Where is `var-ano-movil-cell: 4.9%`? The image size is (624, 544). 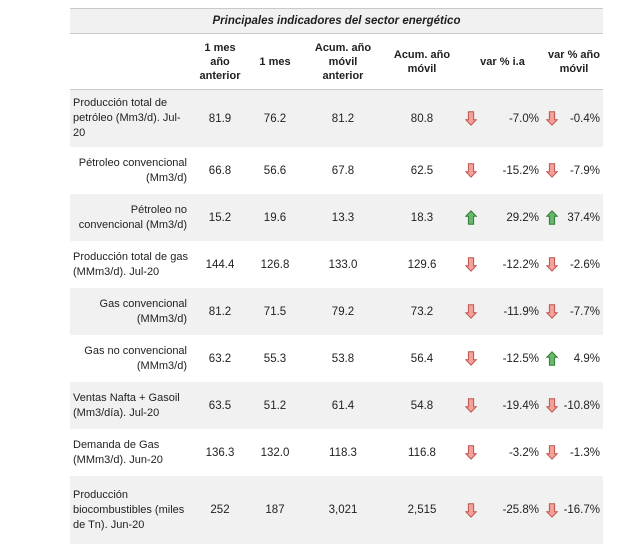
var-ano-movil-cell: 4.9% is located at coordinates (574, 358).